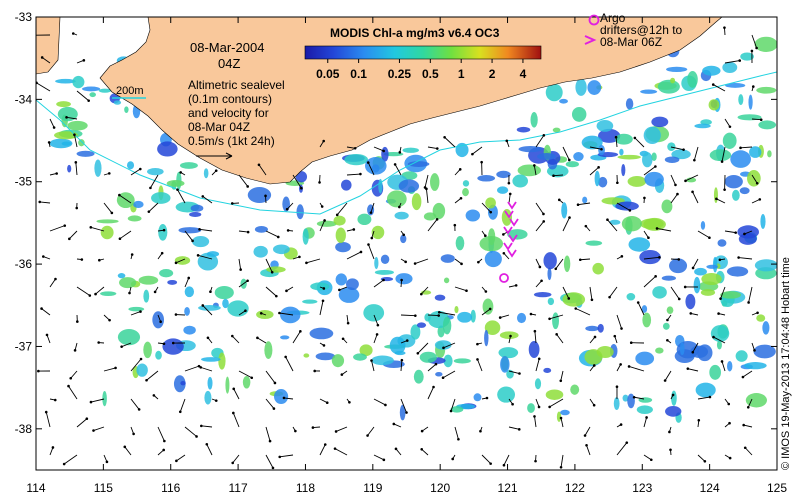  What do you see at coordinates (590, 40) in the screenshot?
I see `argo-direction-chevron-icon` at bounding box center [590, 40].